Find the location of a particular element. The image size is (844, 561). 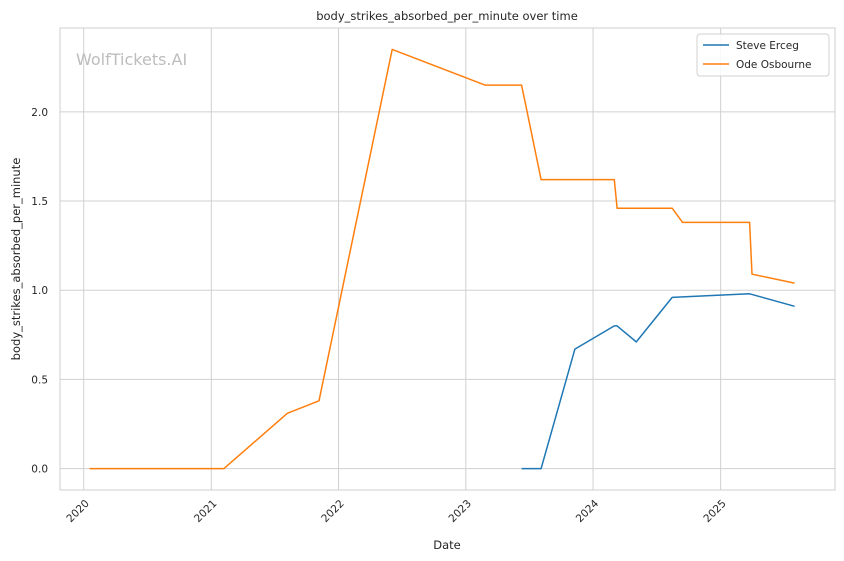

legend-label-ode-osbourne: Ode Osbourne is located at coordinates (773, 65).